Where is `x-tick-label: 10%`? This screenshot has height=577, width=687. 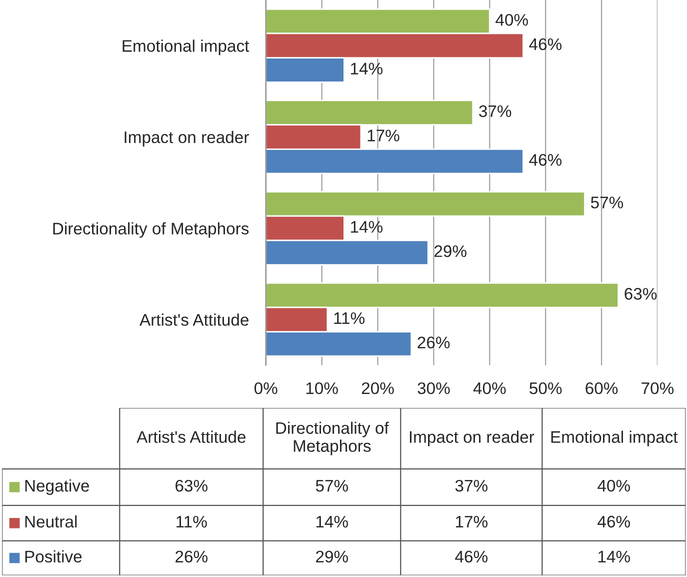 x-tick-label: 10% is located at coordinates (322, 388).